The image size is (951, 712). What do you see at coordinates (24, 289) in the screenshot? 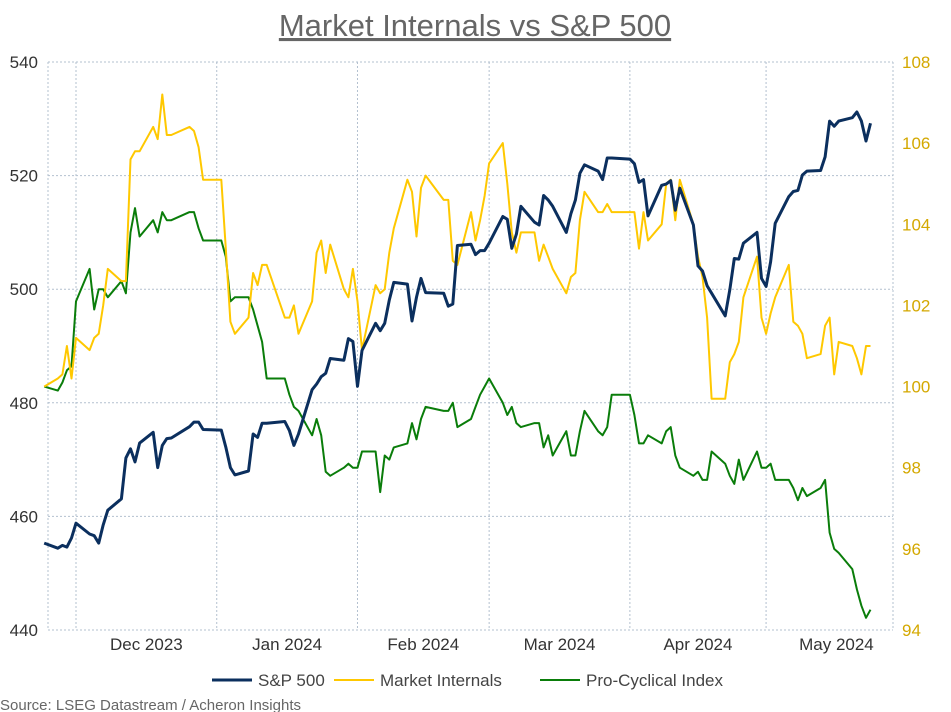
I see `left-tick-label: 500` at bounding box center [24, 289].